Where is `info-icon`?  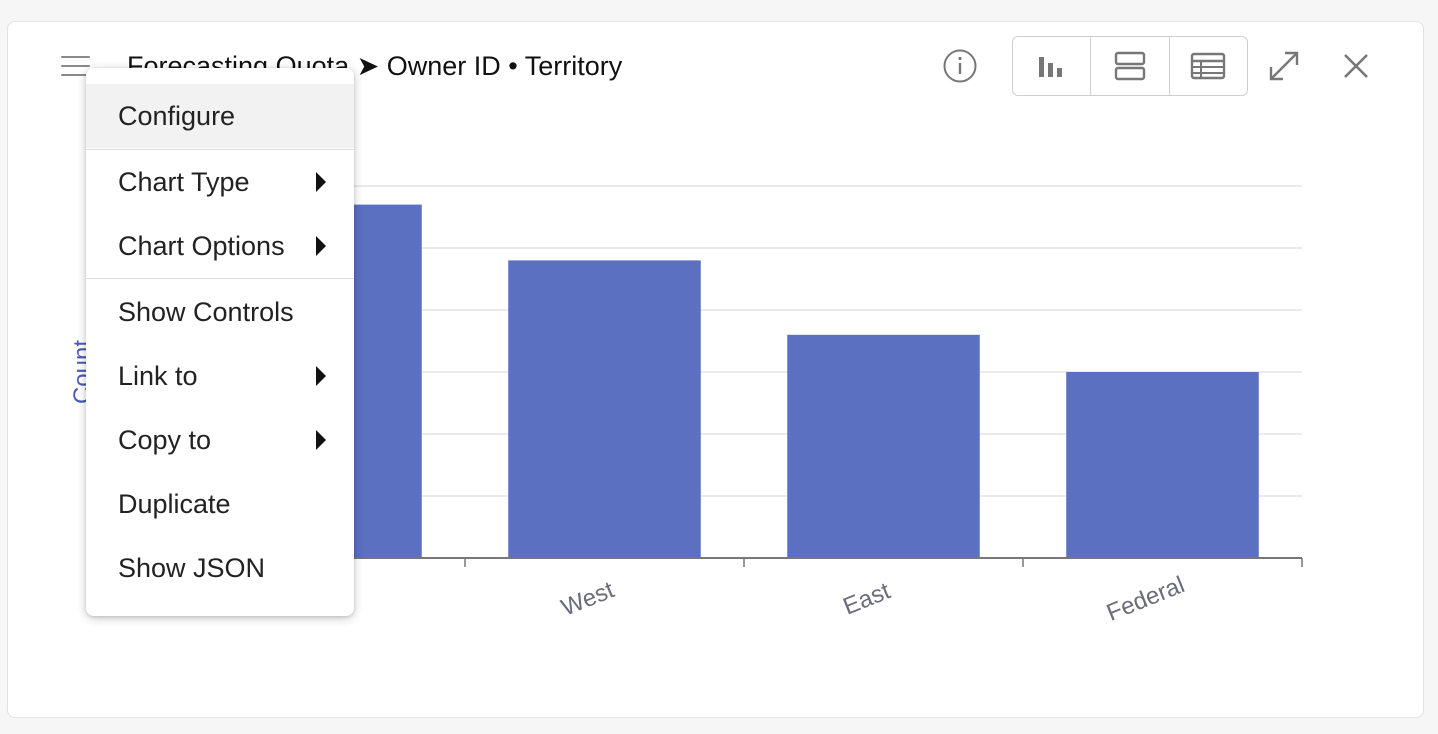
info-icon is located at coordinates (960, 66).